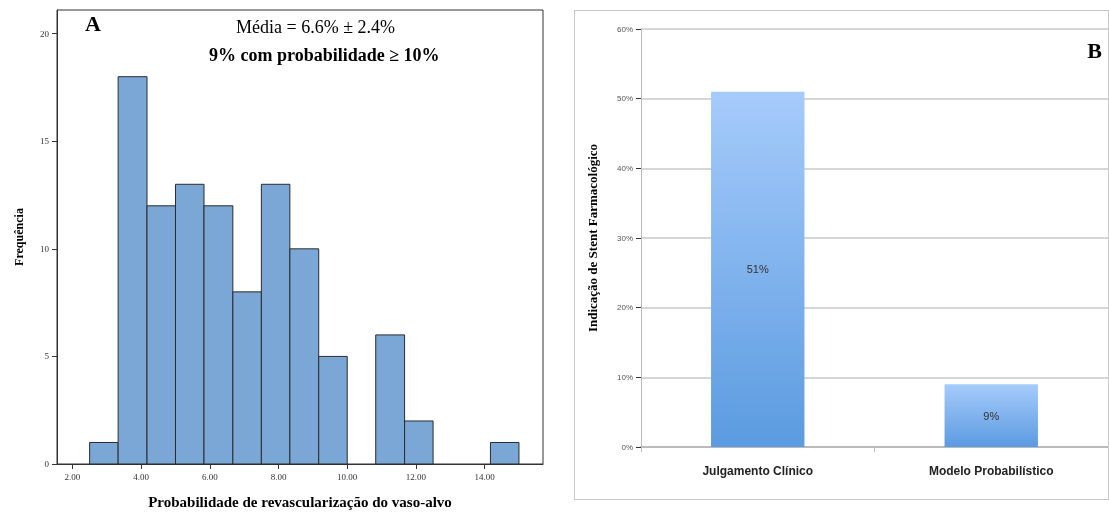 This screenshot has width=1109, height=514. What do you see at coordinates (624, 99) in the screenshot?
I see `y-tick-label: 50%` at bounding box center [624, 99].